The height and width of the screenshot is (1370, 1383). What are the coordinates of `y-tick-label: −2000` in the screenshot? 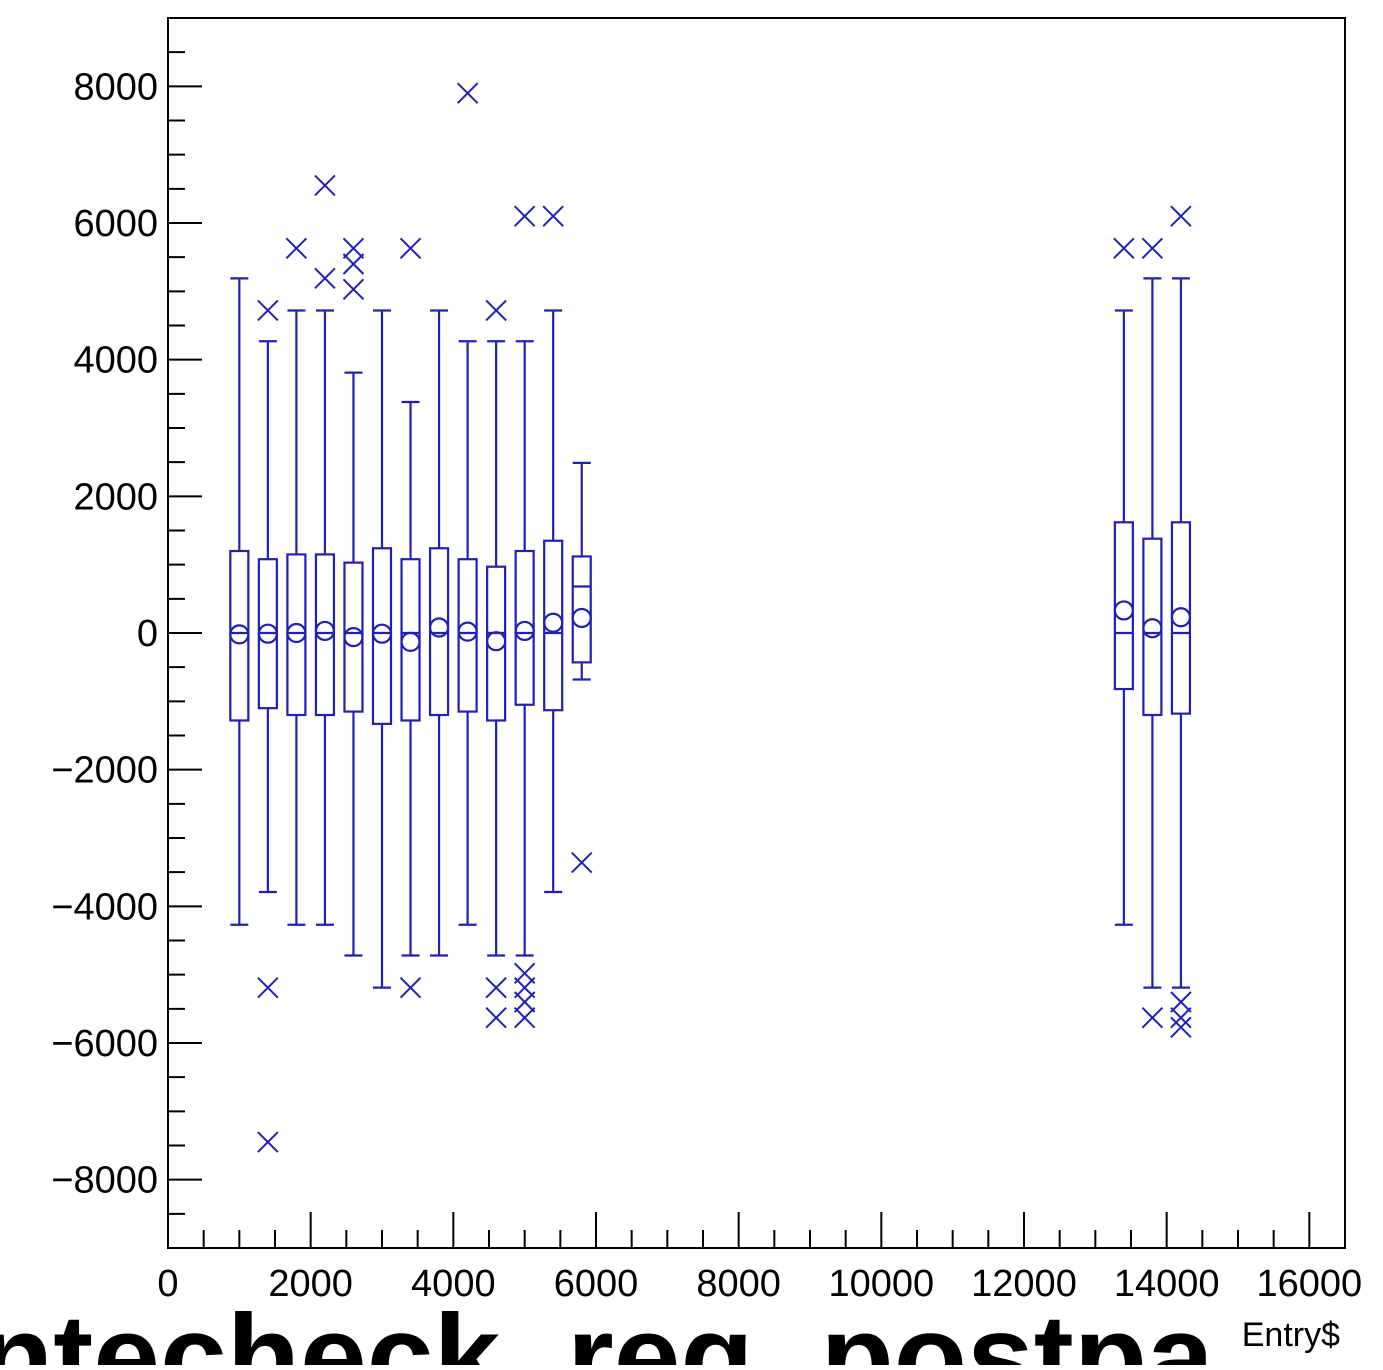 It's located at (104, 771).